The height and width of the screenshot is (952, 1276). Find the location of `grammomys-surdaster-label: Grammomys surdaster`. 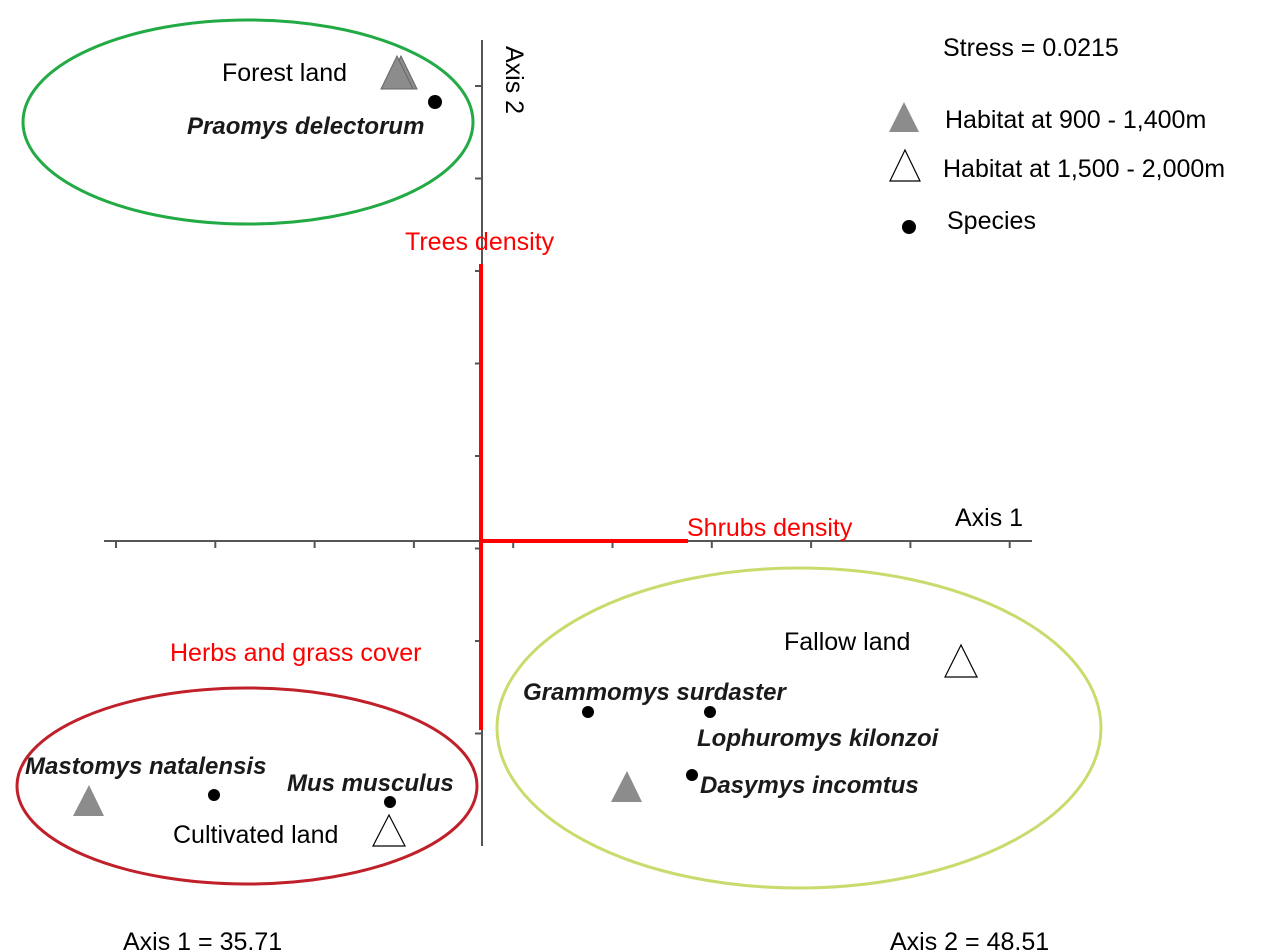

grammomys-surdaster-label: Grammomys surdaster is located at coordinates (655, 692).